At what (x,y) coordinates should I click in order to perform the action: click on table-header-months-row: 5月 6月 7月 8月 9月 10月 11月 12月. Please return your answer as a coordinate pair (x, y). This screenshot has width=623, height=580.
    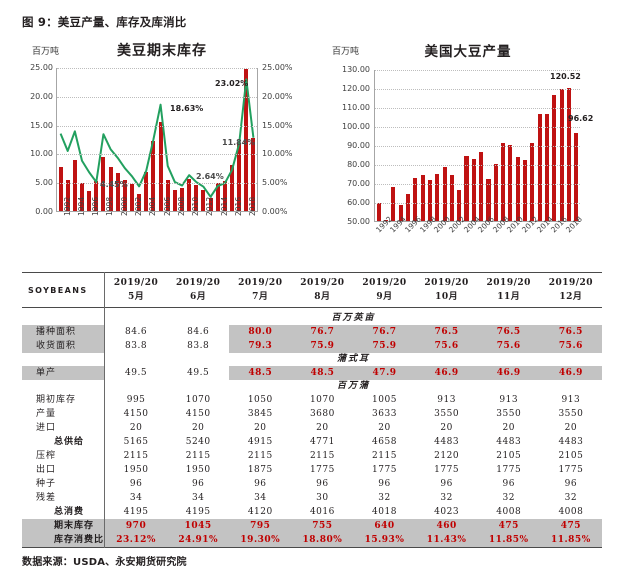
    Looking at the image, I should click on (312, 299).